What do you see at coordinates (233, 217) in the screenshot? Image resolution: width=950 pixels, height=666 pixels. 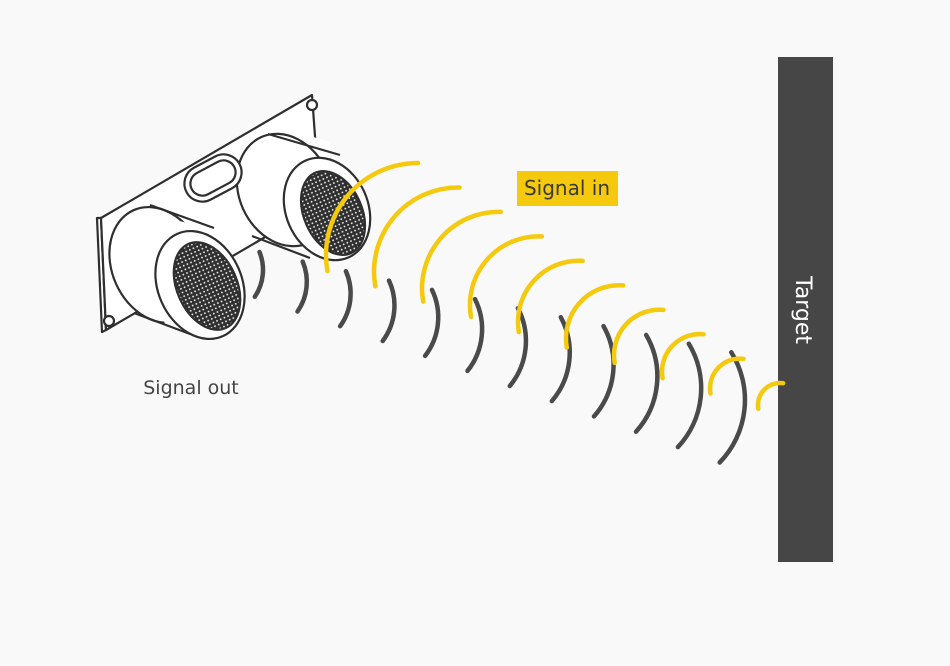 I see `ultrasonic-sensor` at bounding box center [233, 217].